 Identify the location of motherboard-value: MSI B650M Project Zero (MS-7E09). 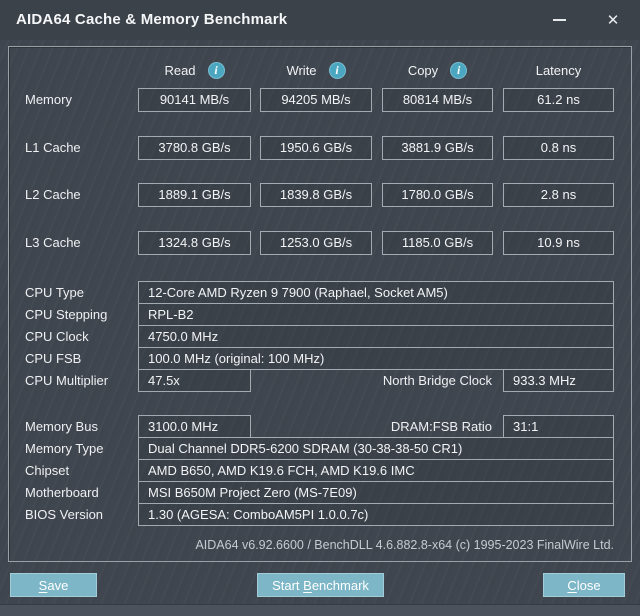
(376, 492).